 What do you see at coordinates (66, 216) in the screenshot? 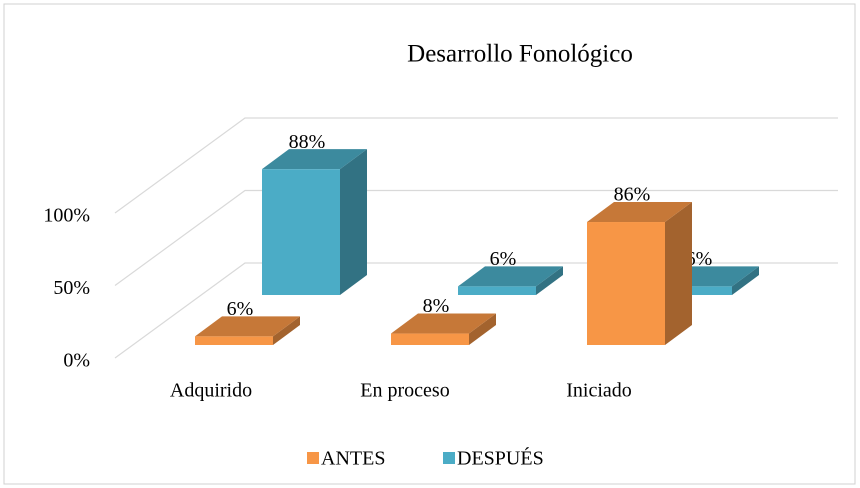
I see `y-tick-label: 100%` at bounding box center [66, 216].